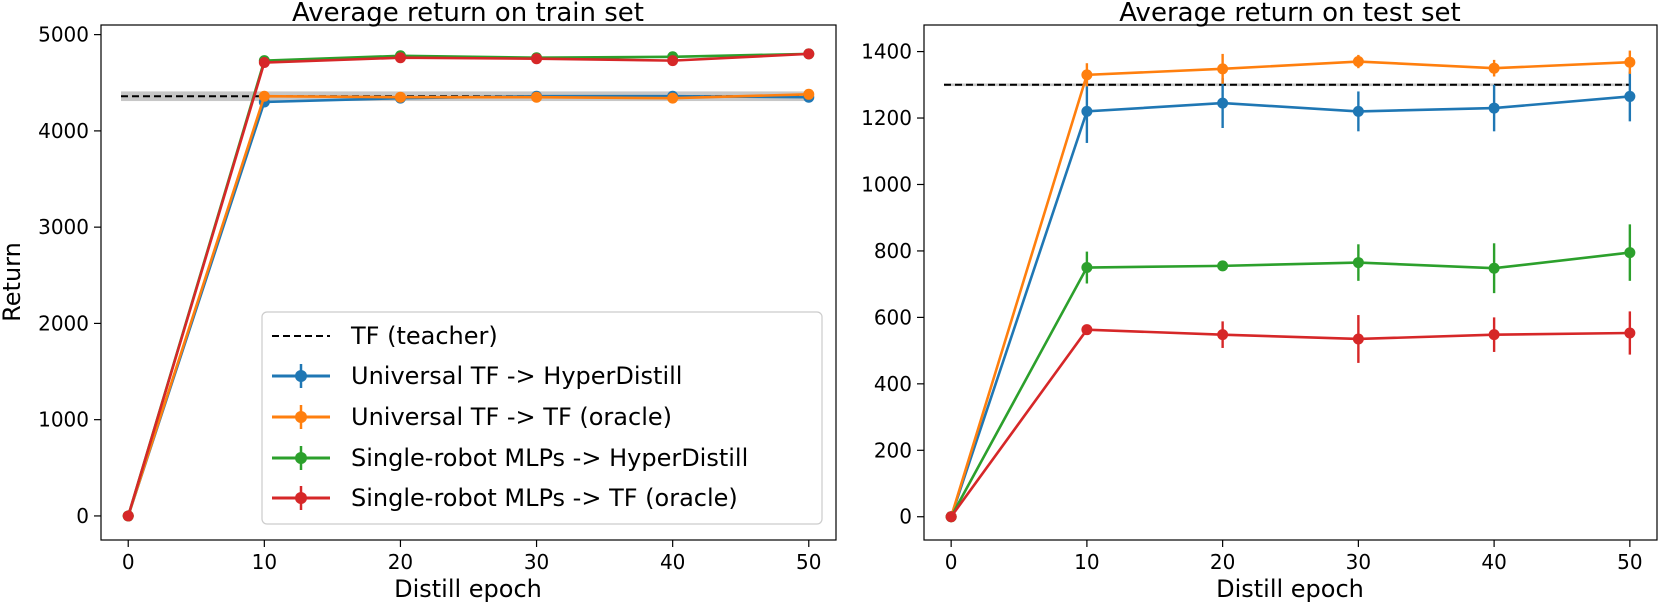 The image size is (1661, 605). What do you see at coordinates (63, 35) in the screenshot?
I see `y-tick-label: 5000` at bounding box center [63, 35].